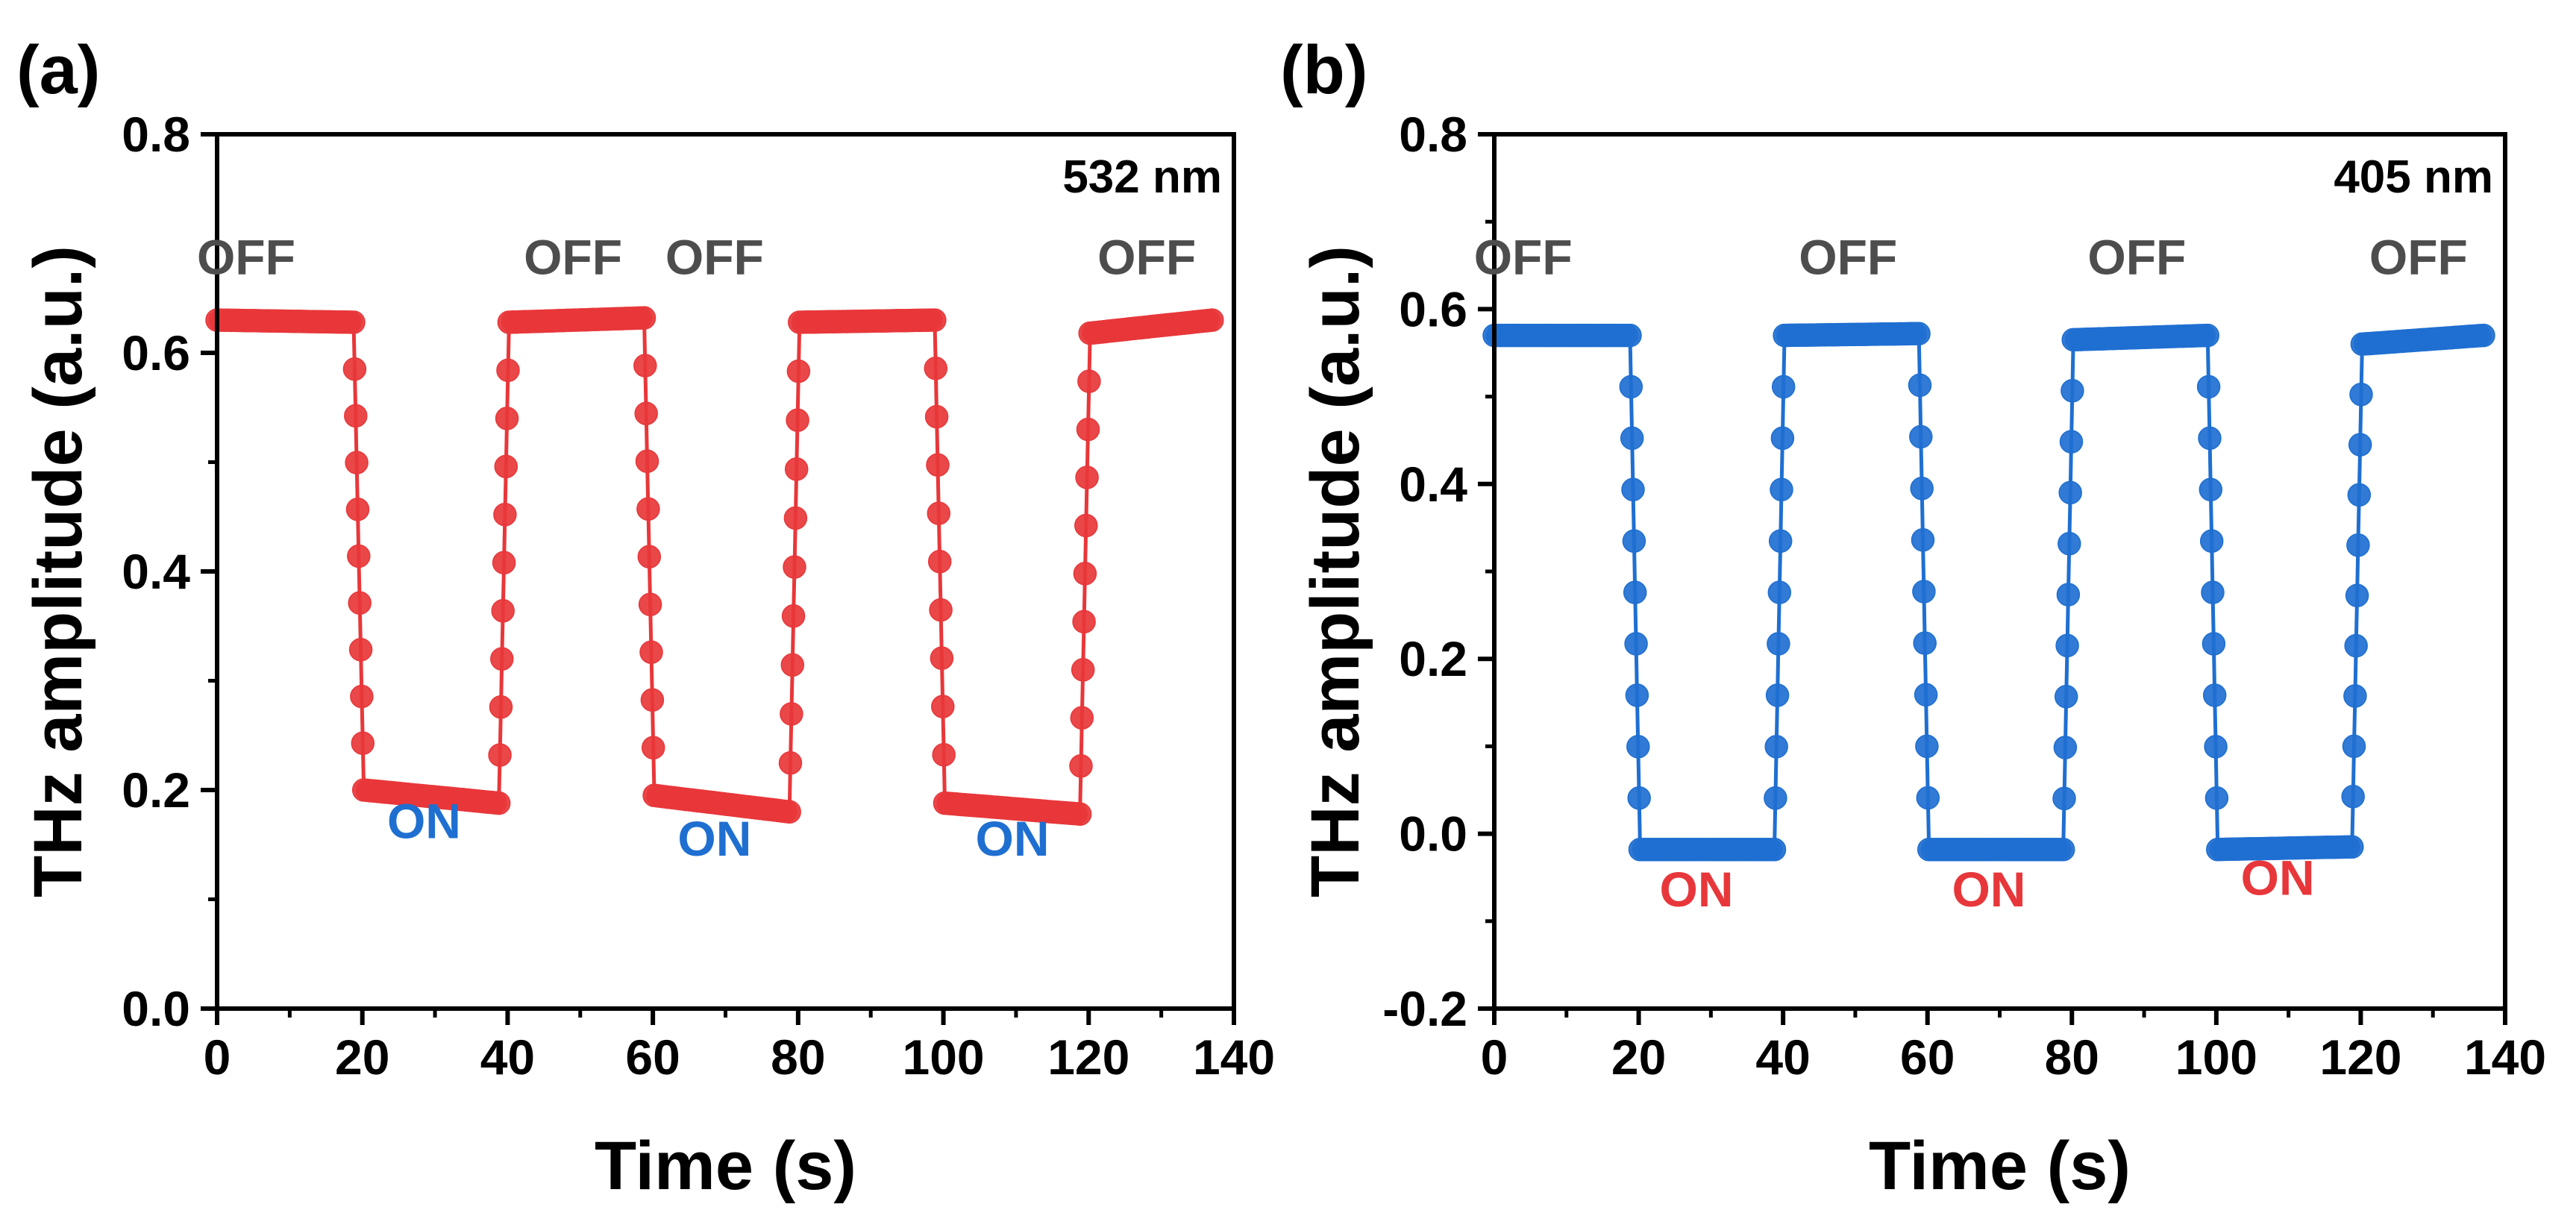 The width and height of the screenshot is (2576, 1213). I want to click on x-tick-label: 20, so click(362, 1057).